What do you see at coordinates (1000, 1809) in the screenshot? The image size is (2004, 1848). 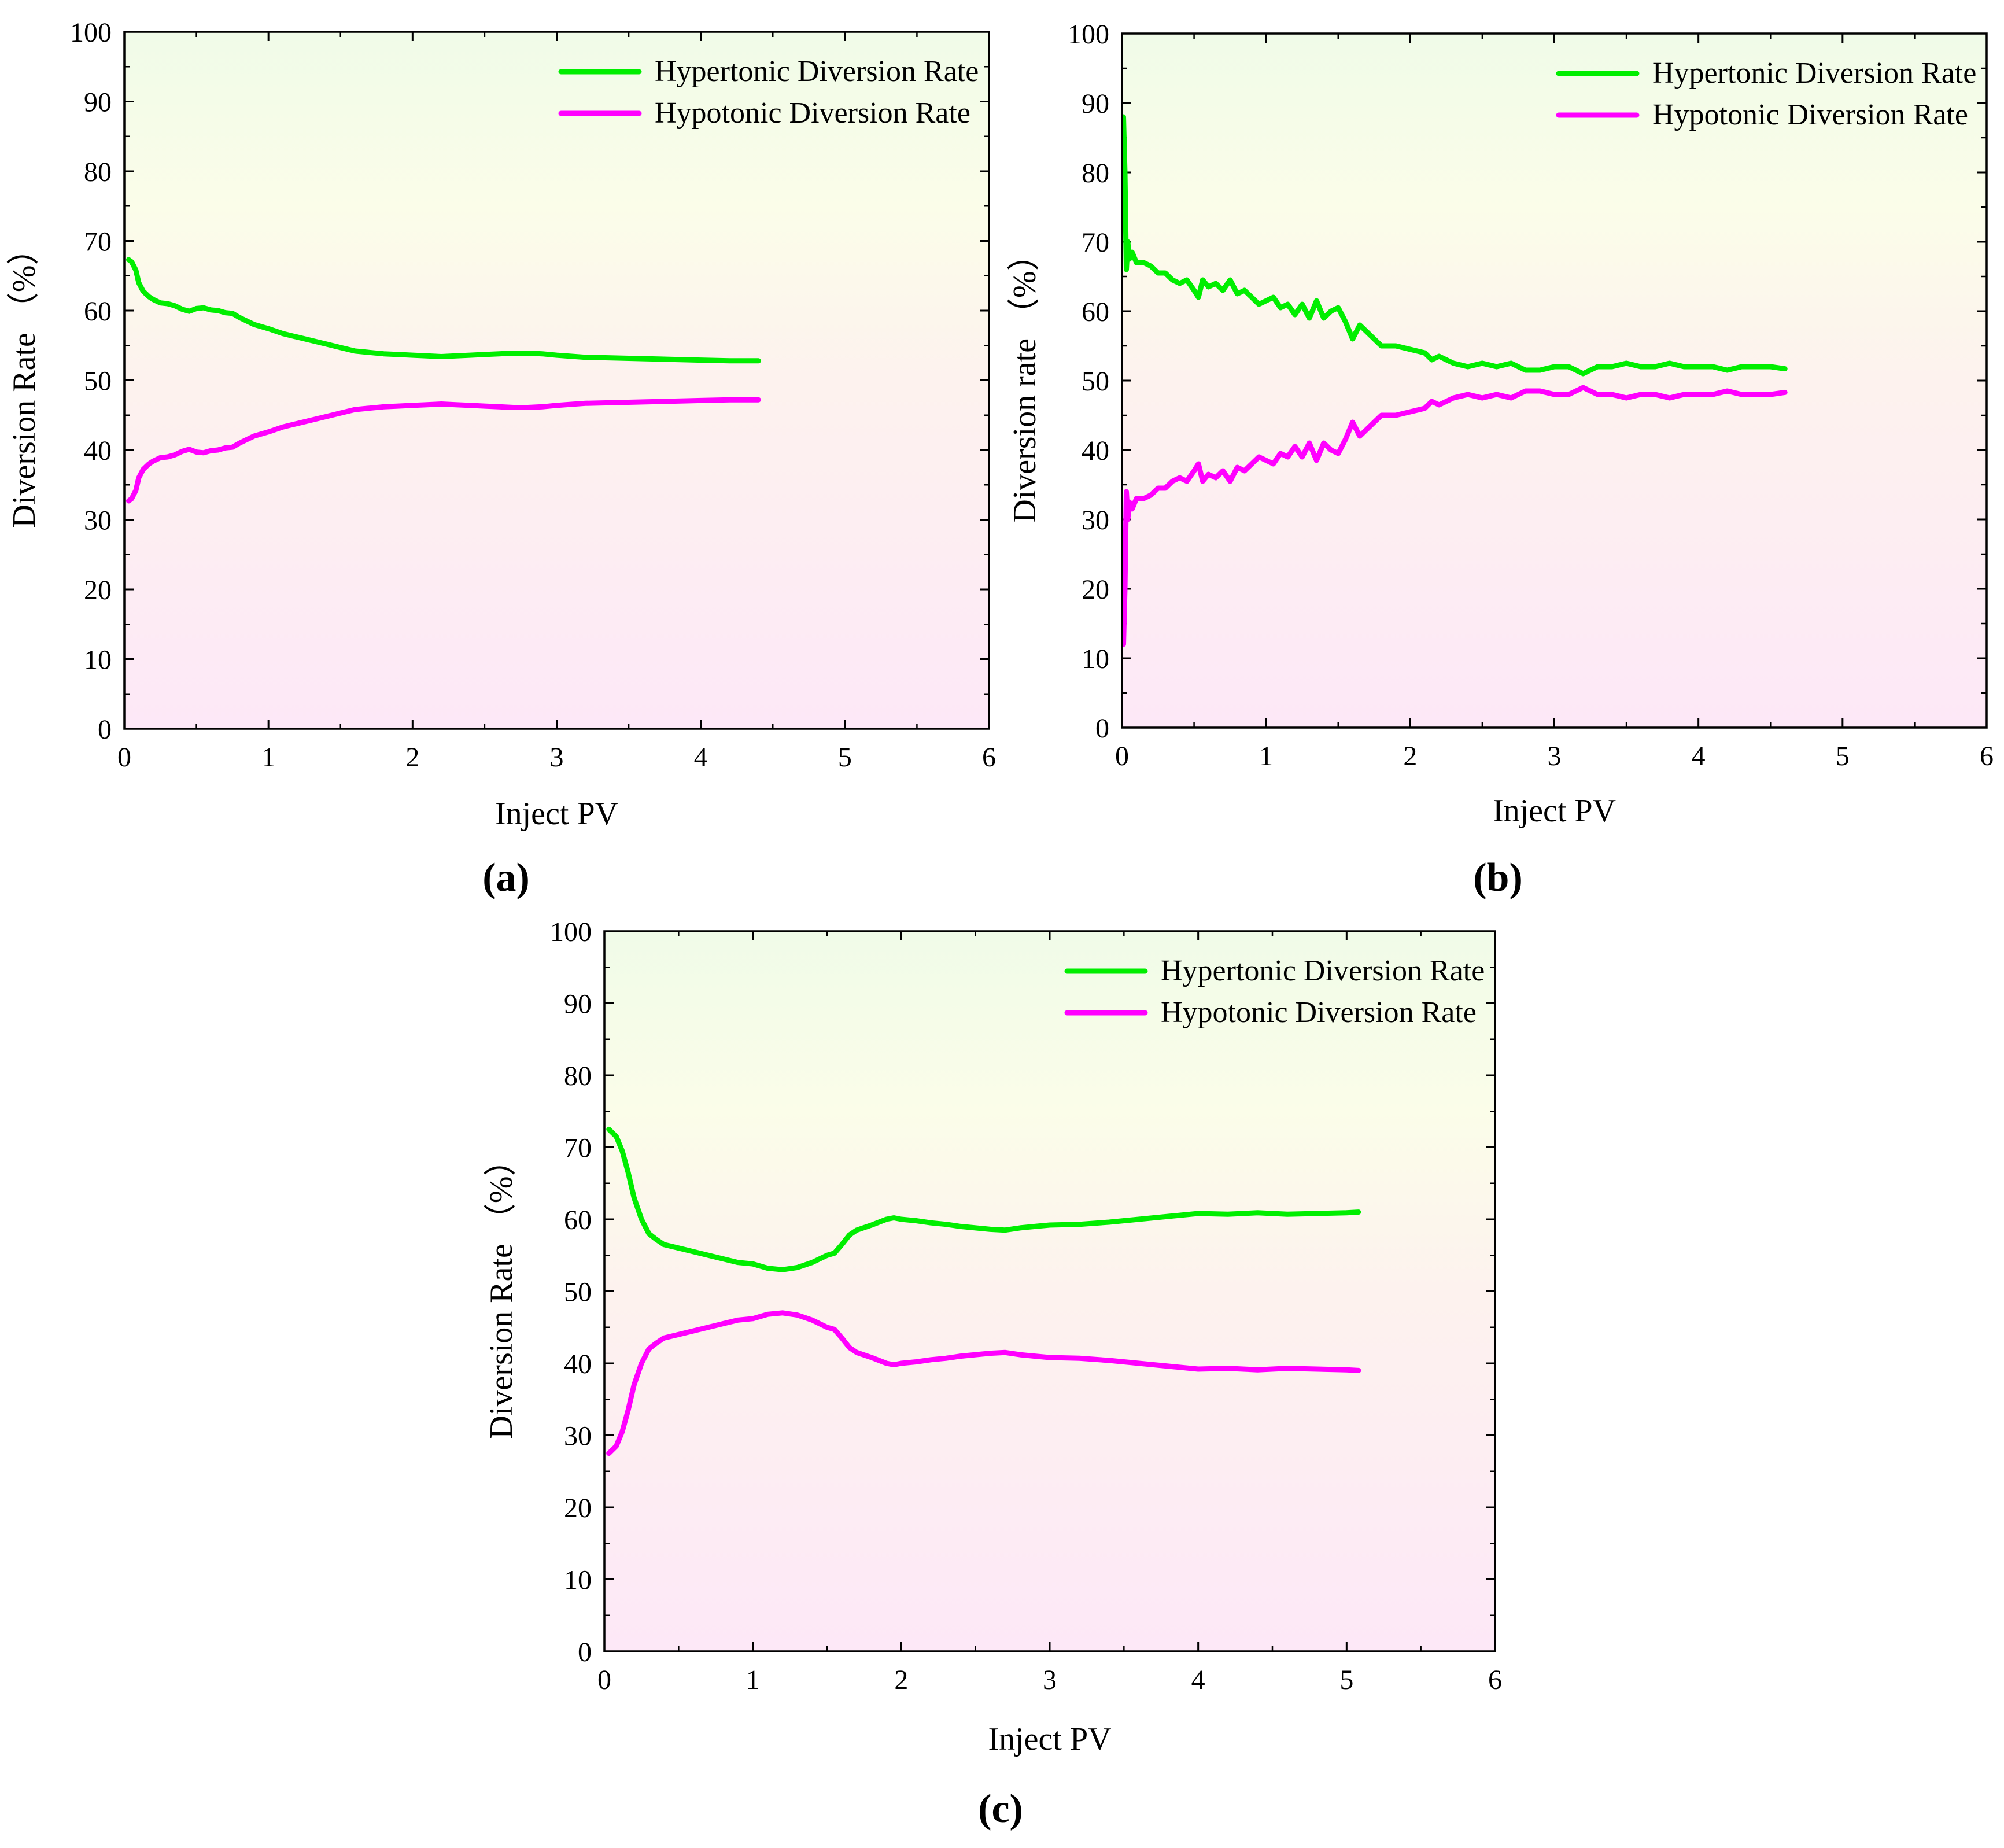 I see `panel-label: (c)` at bounding box center [1000, 1809].